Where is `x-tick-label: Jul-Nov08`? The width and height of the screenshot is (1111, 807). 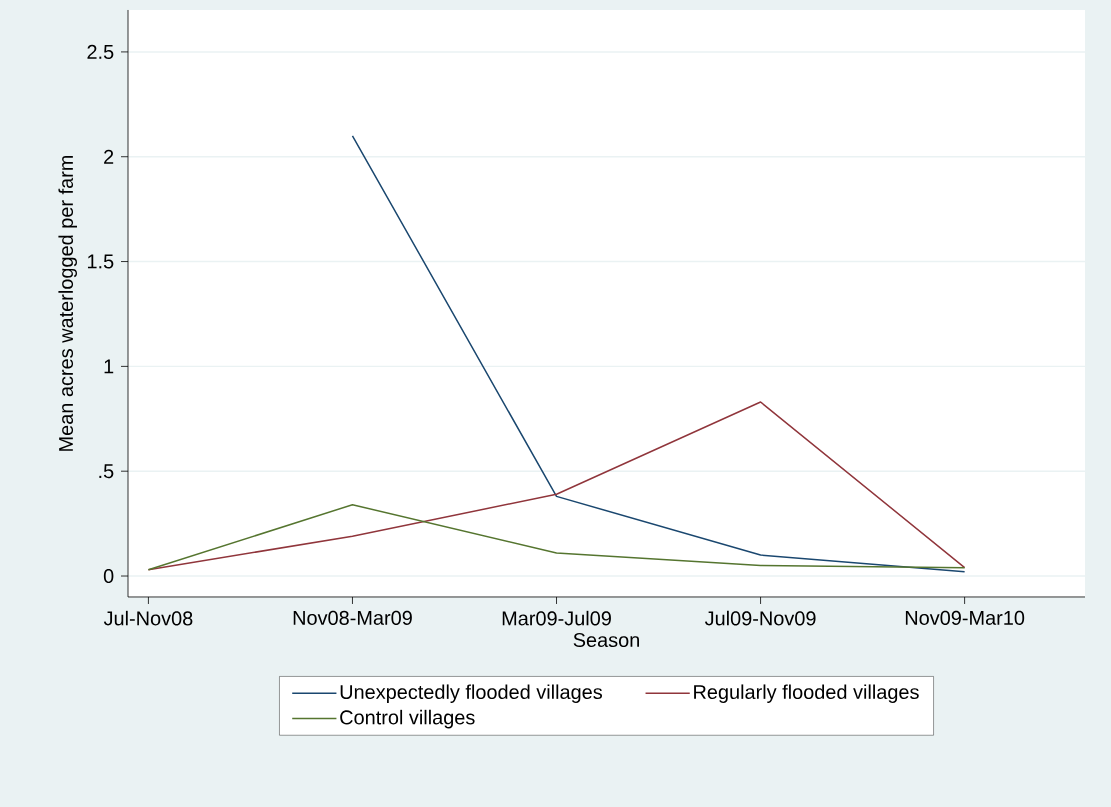
x-tick-label: Jul-Nov08 is located at coordinates (148, 618).